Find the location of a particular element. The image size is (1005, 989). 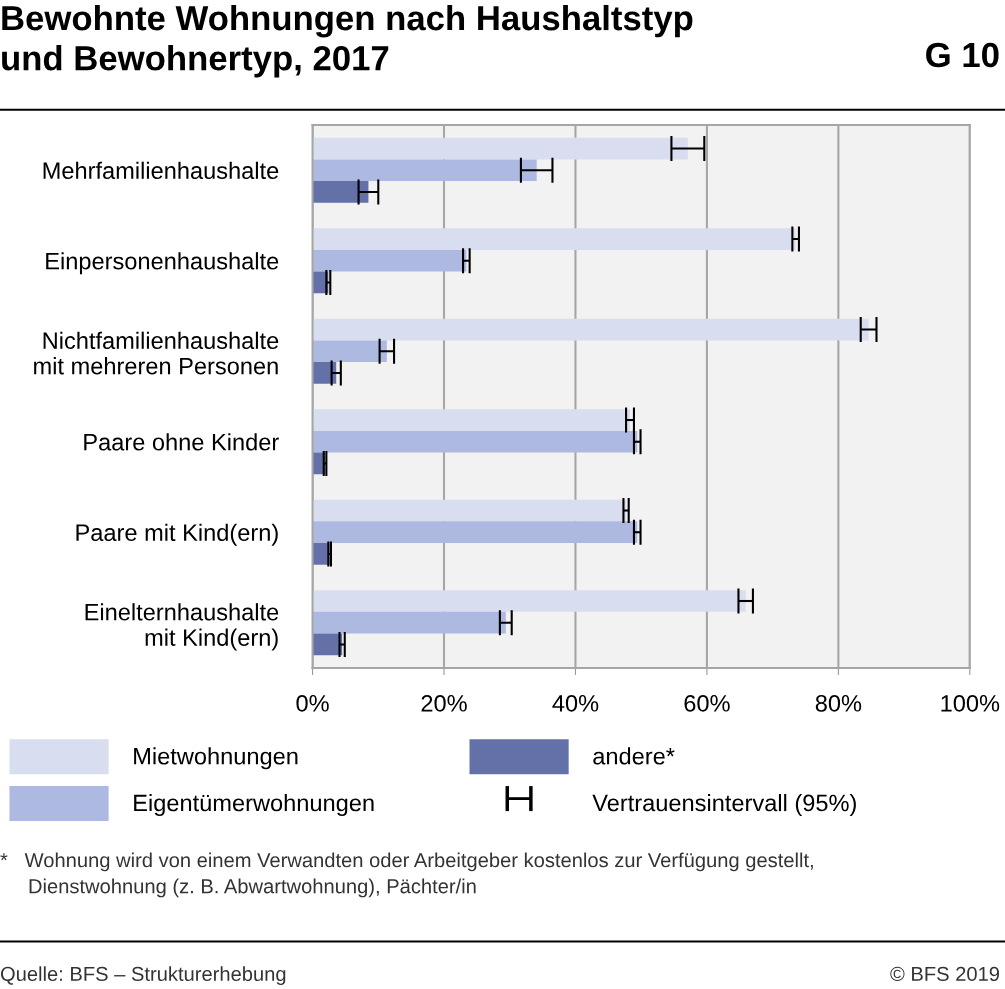

x-tick-label: 100% is located at coordinates (970, 703).